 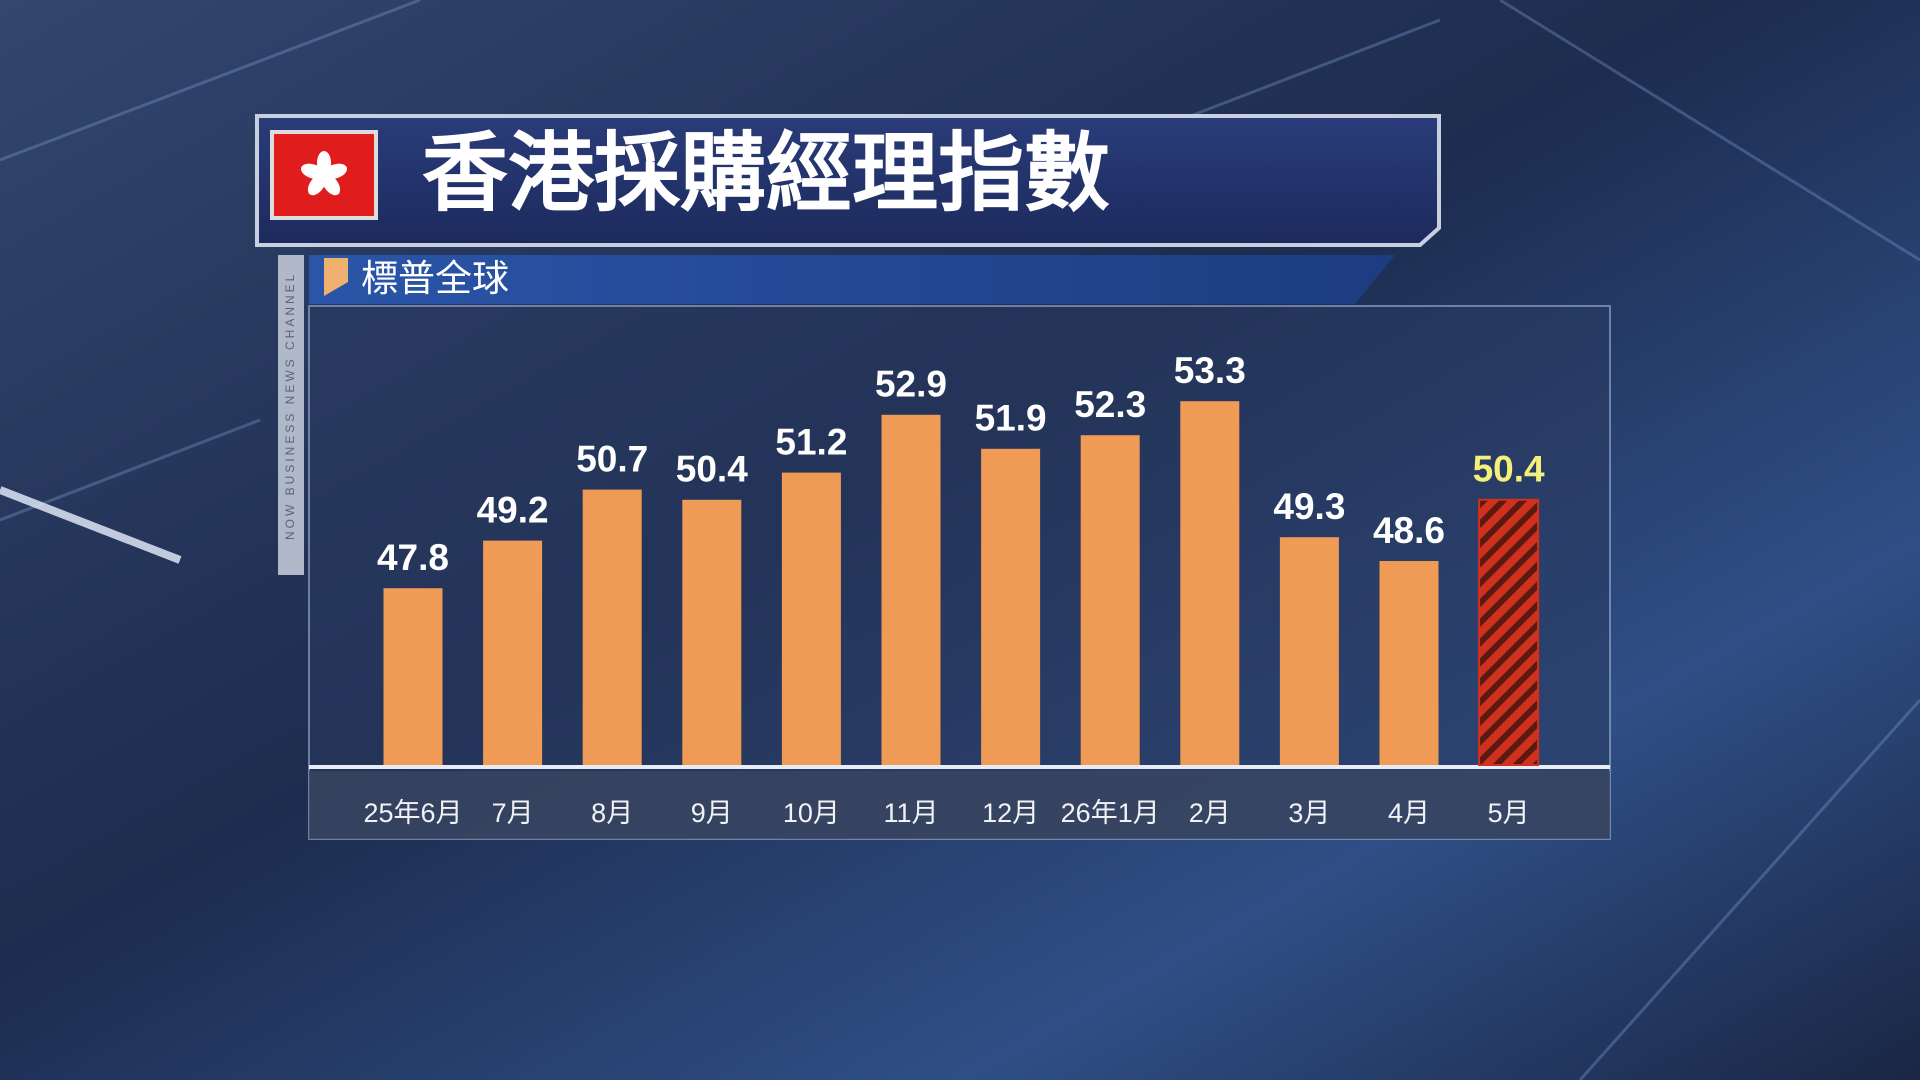 What do you see at coordinates (336, 277) in the screenshot?
I see `subtitle-marker` at bounding box center [336, 277].